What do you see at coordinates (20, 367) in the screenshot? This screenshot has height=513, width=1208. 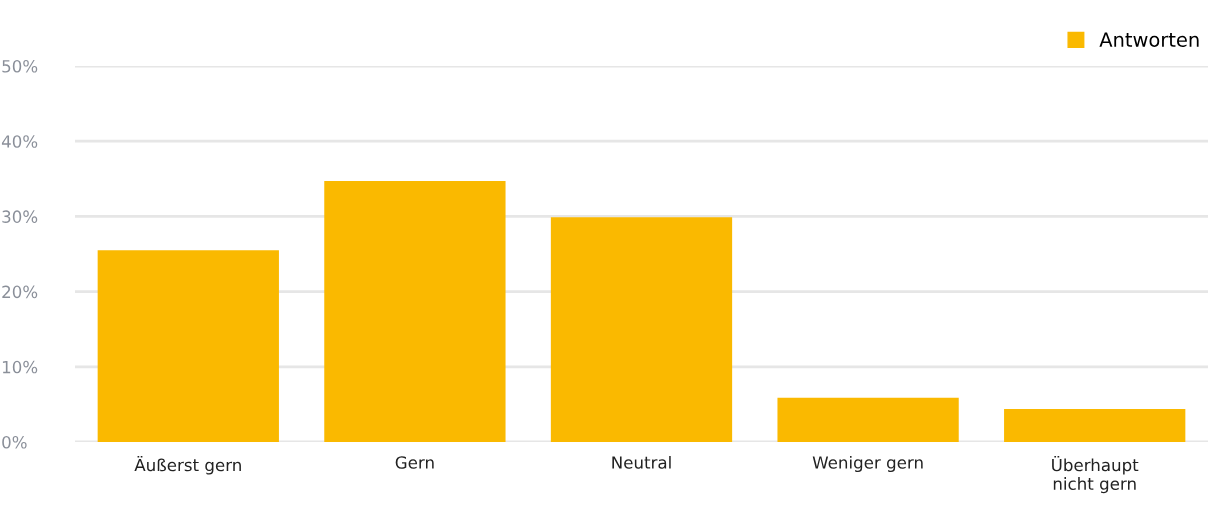 I see `y-tick-label: 10%` at bounding box center [20, 367].